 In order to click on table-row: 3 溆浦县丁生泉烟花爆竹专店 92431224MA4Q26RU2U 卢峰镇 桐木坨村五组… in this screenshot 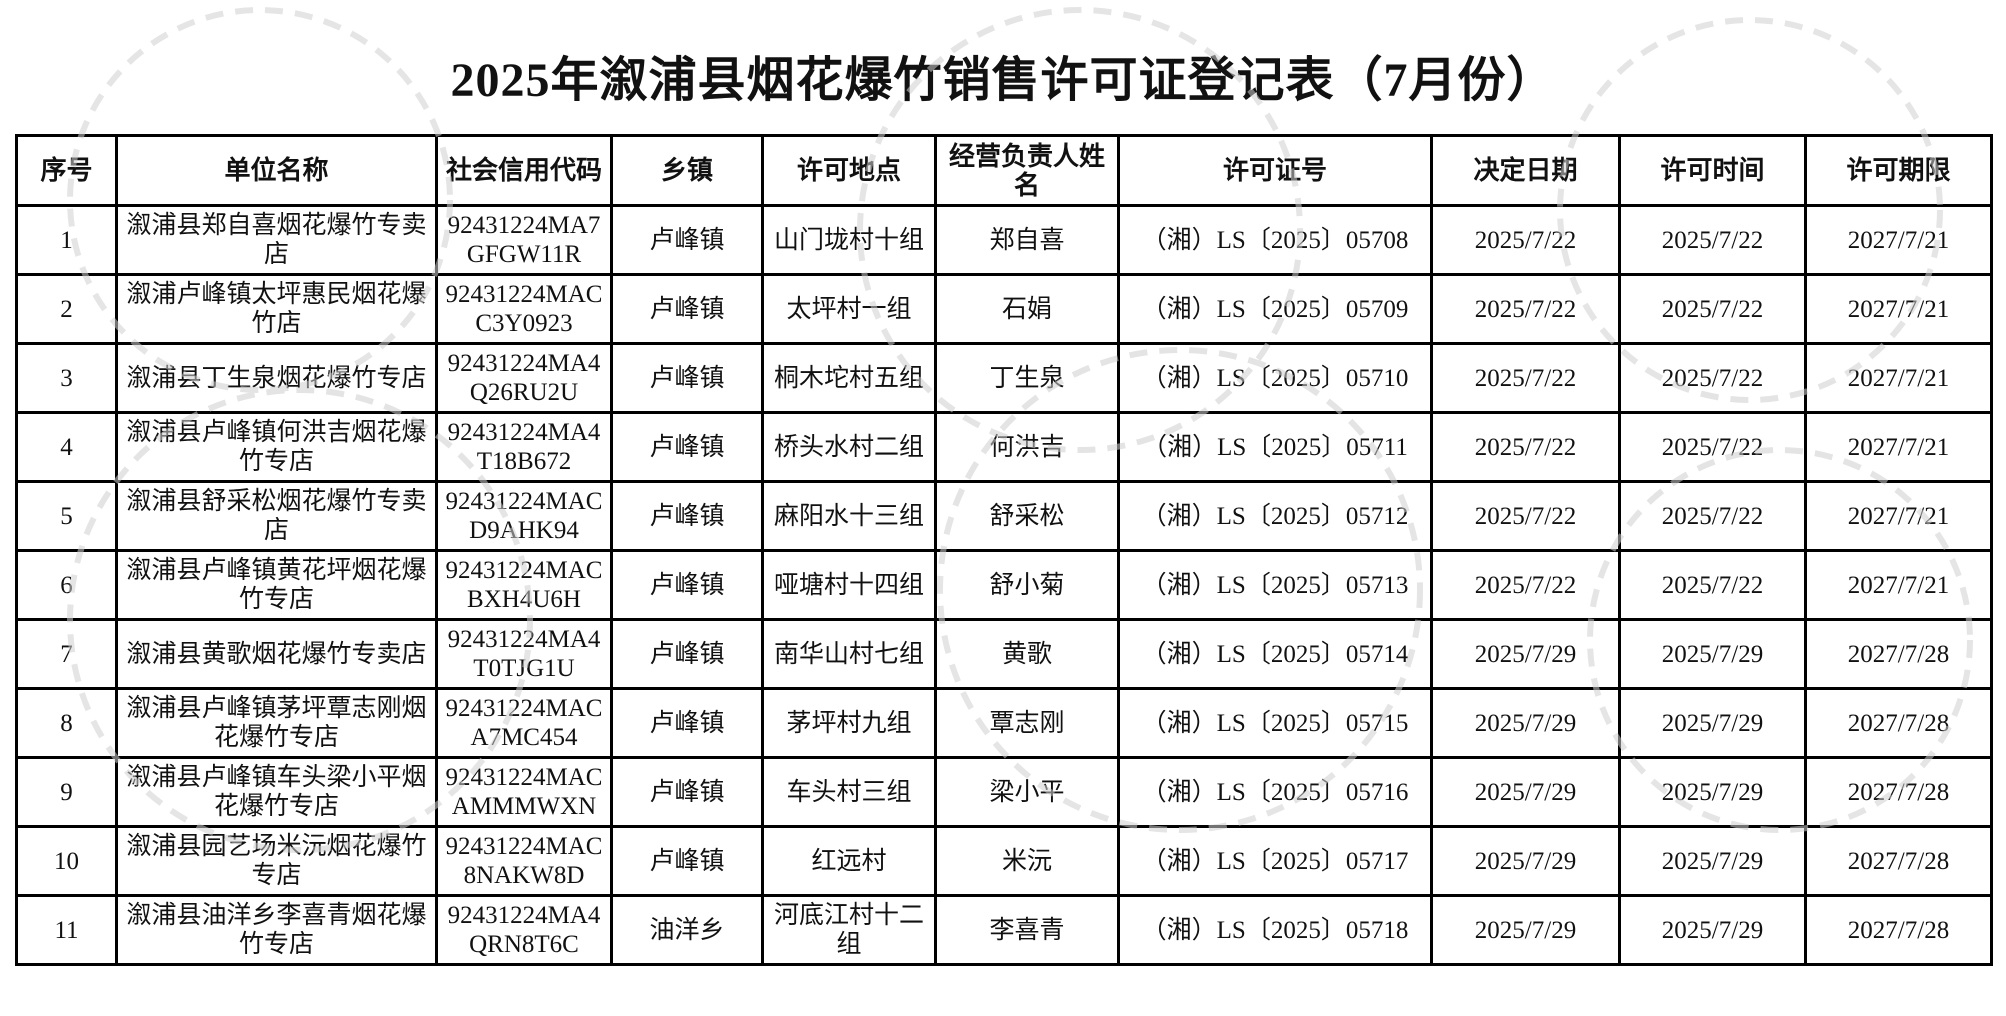, I will do `click(1004, 378)`.